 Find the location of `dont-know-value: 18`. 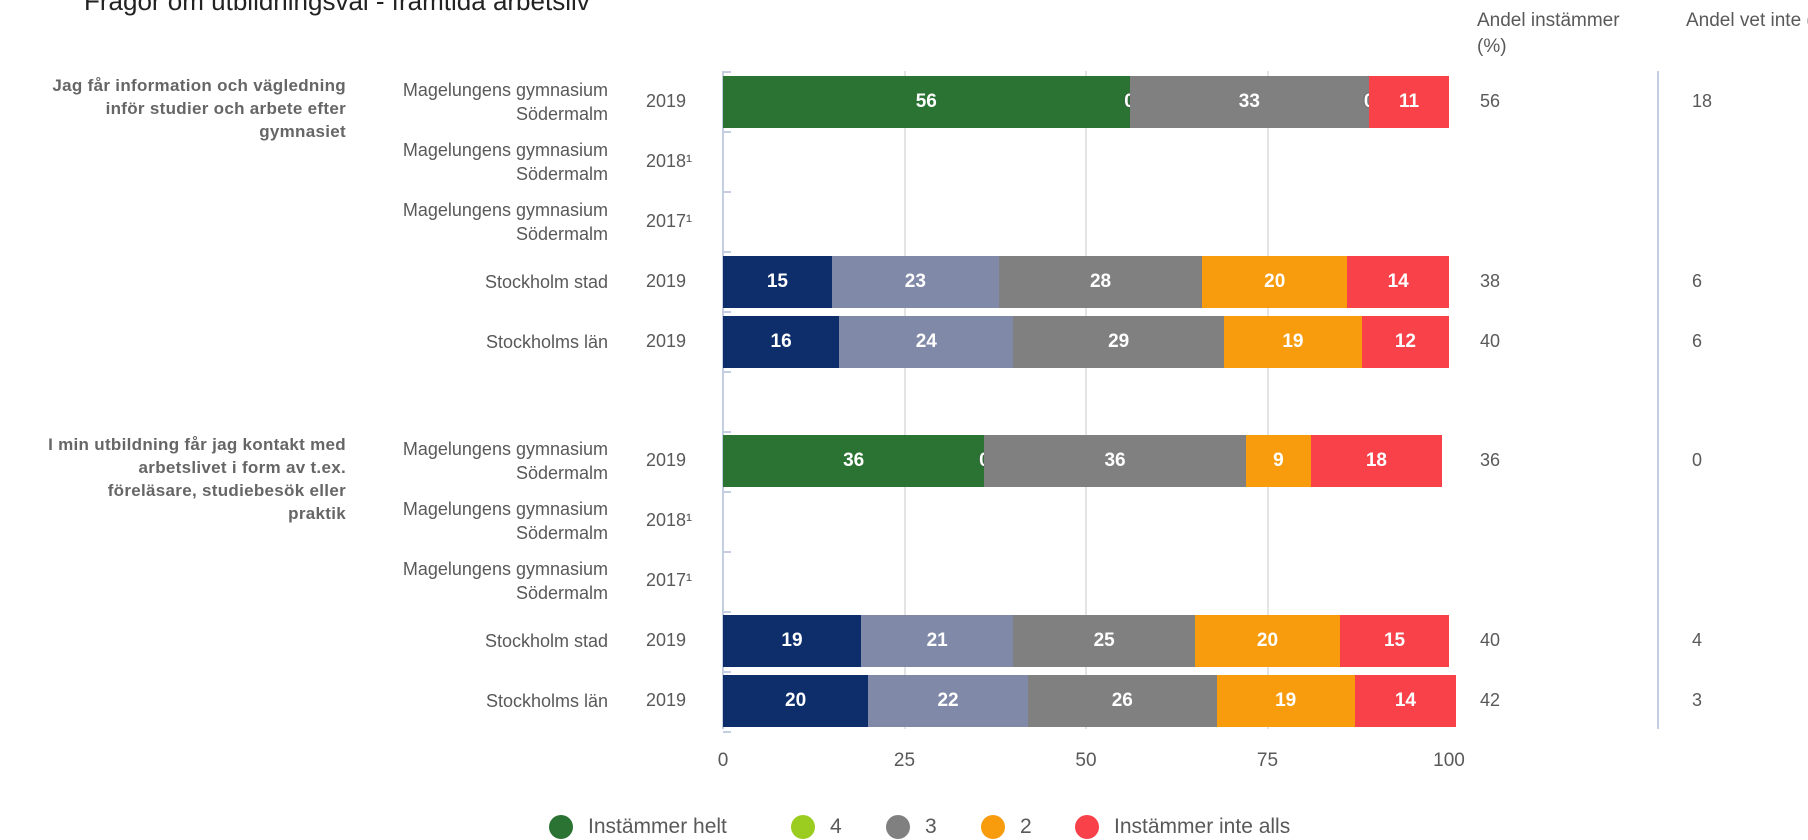

dont-know-value: 18 is located at coordinates (1702, 100).